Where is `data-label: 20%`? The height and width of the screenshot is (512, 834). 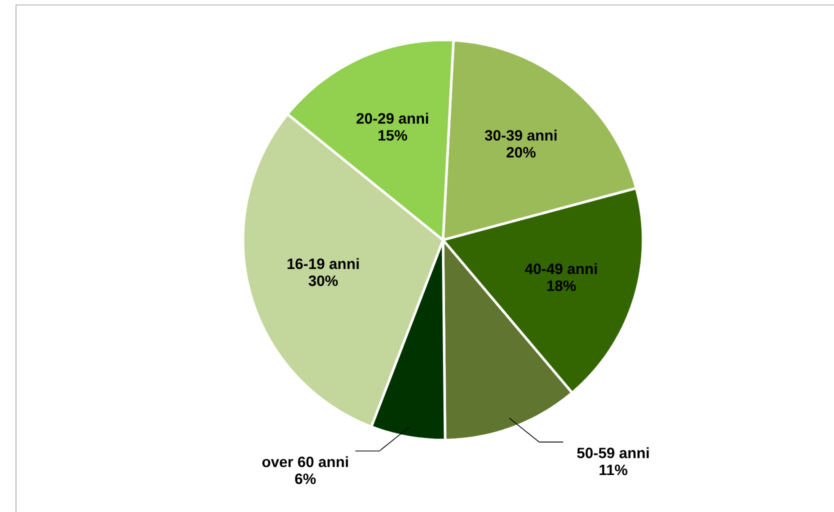
data-label: 20% is located at coordinates (521, 152).